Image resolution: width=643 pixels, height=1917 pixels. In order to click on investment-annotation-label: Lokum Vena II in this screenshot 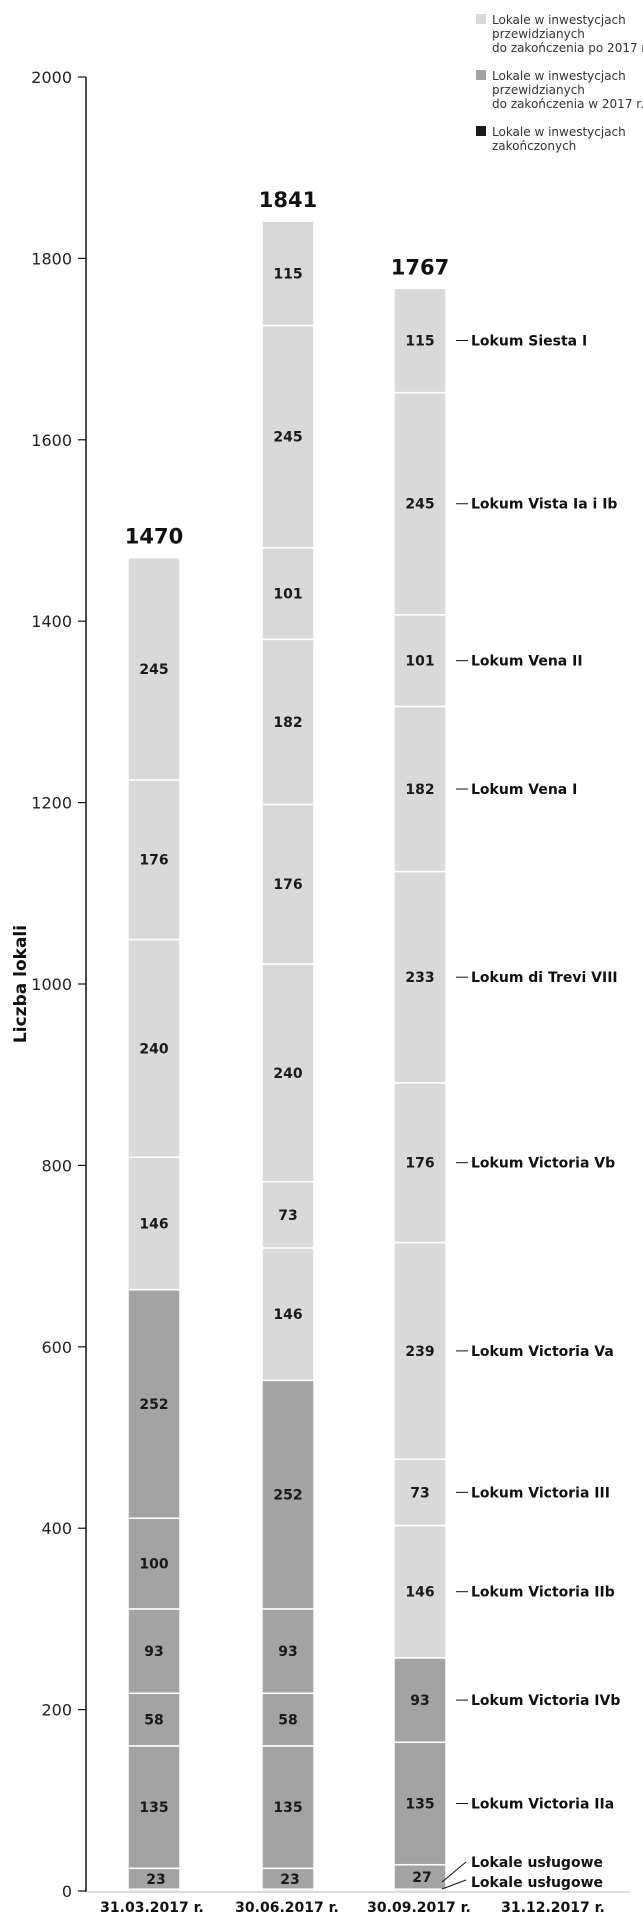, I will do `click(527, 662)`.